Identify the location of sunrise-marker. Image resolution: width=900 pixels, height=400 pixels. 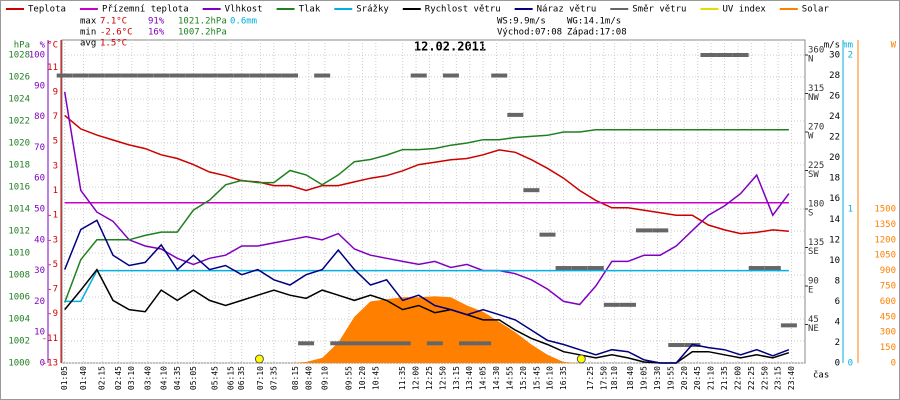
(259, 359).